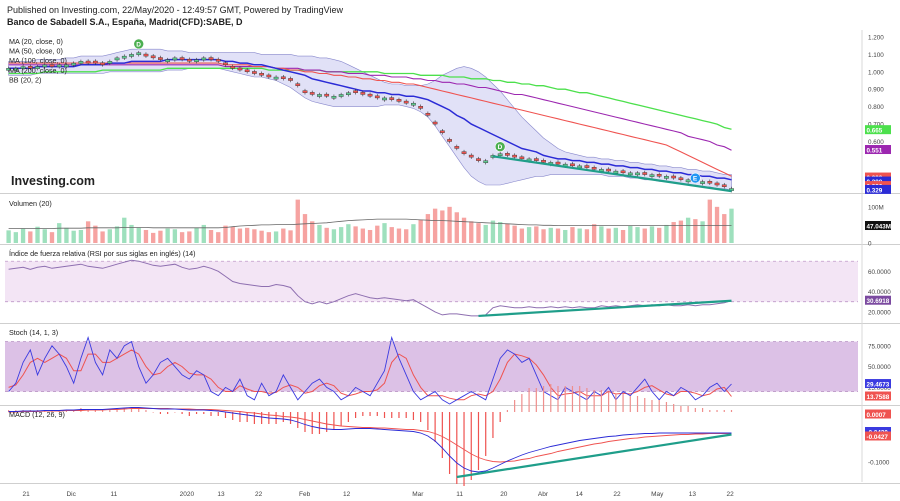  I want to click on price-tick-label: 0.700, so click(876, 125).